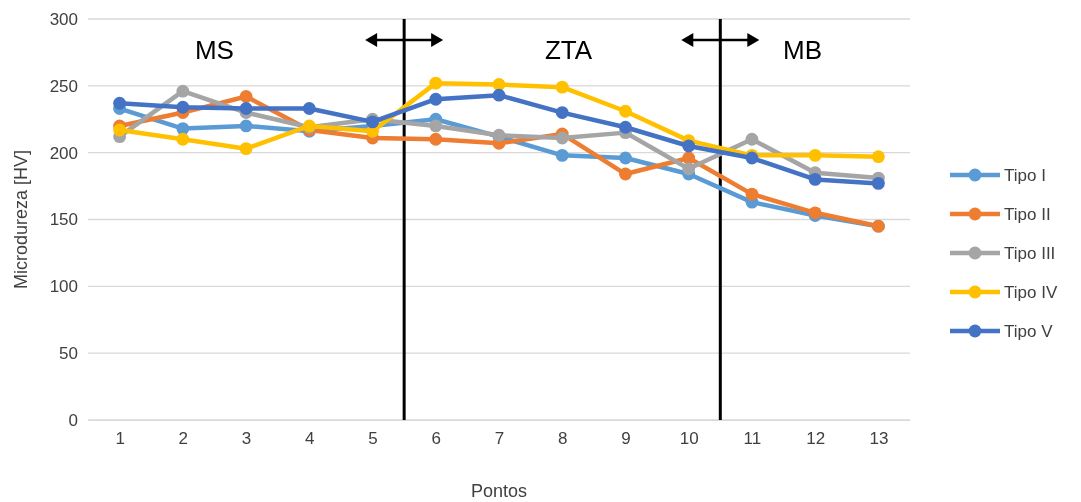 This screenshot has height=502, width=1081. What do you see at coordinates (689, 439) in the screenshot?
I see `x-tick-label: 10` at bounding box center [689, 439].